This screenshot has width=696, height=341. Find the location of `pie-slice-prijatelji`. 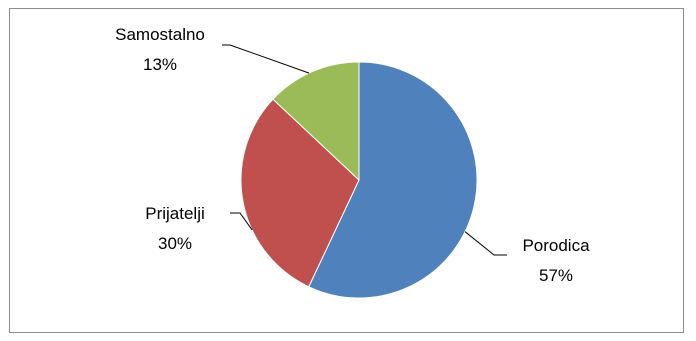

pie-slice-prijatelji is located at coordinates (300, 193).